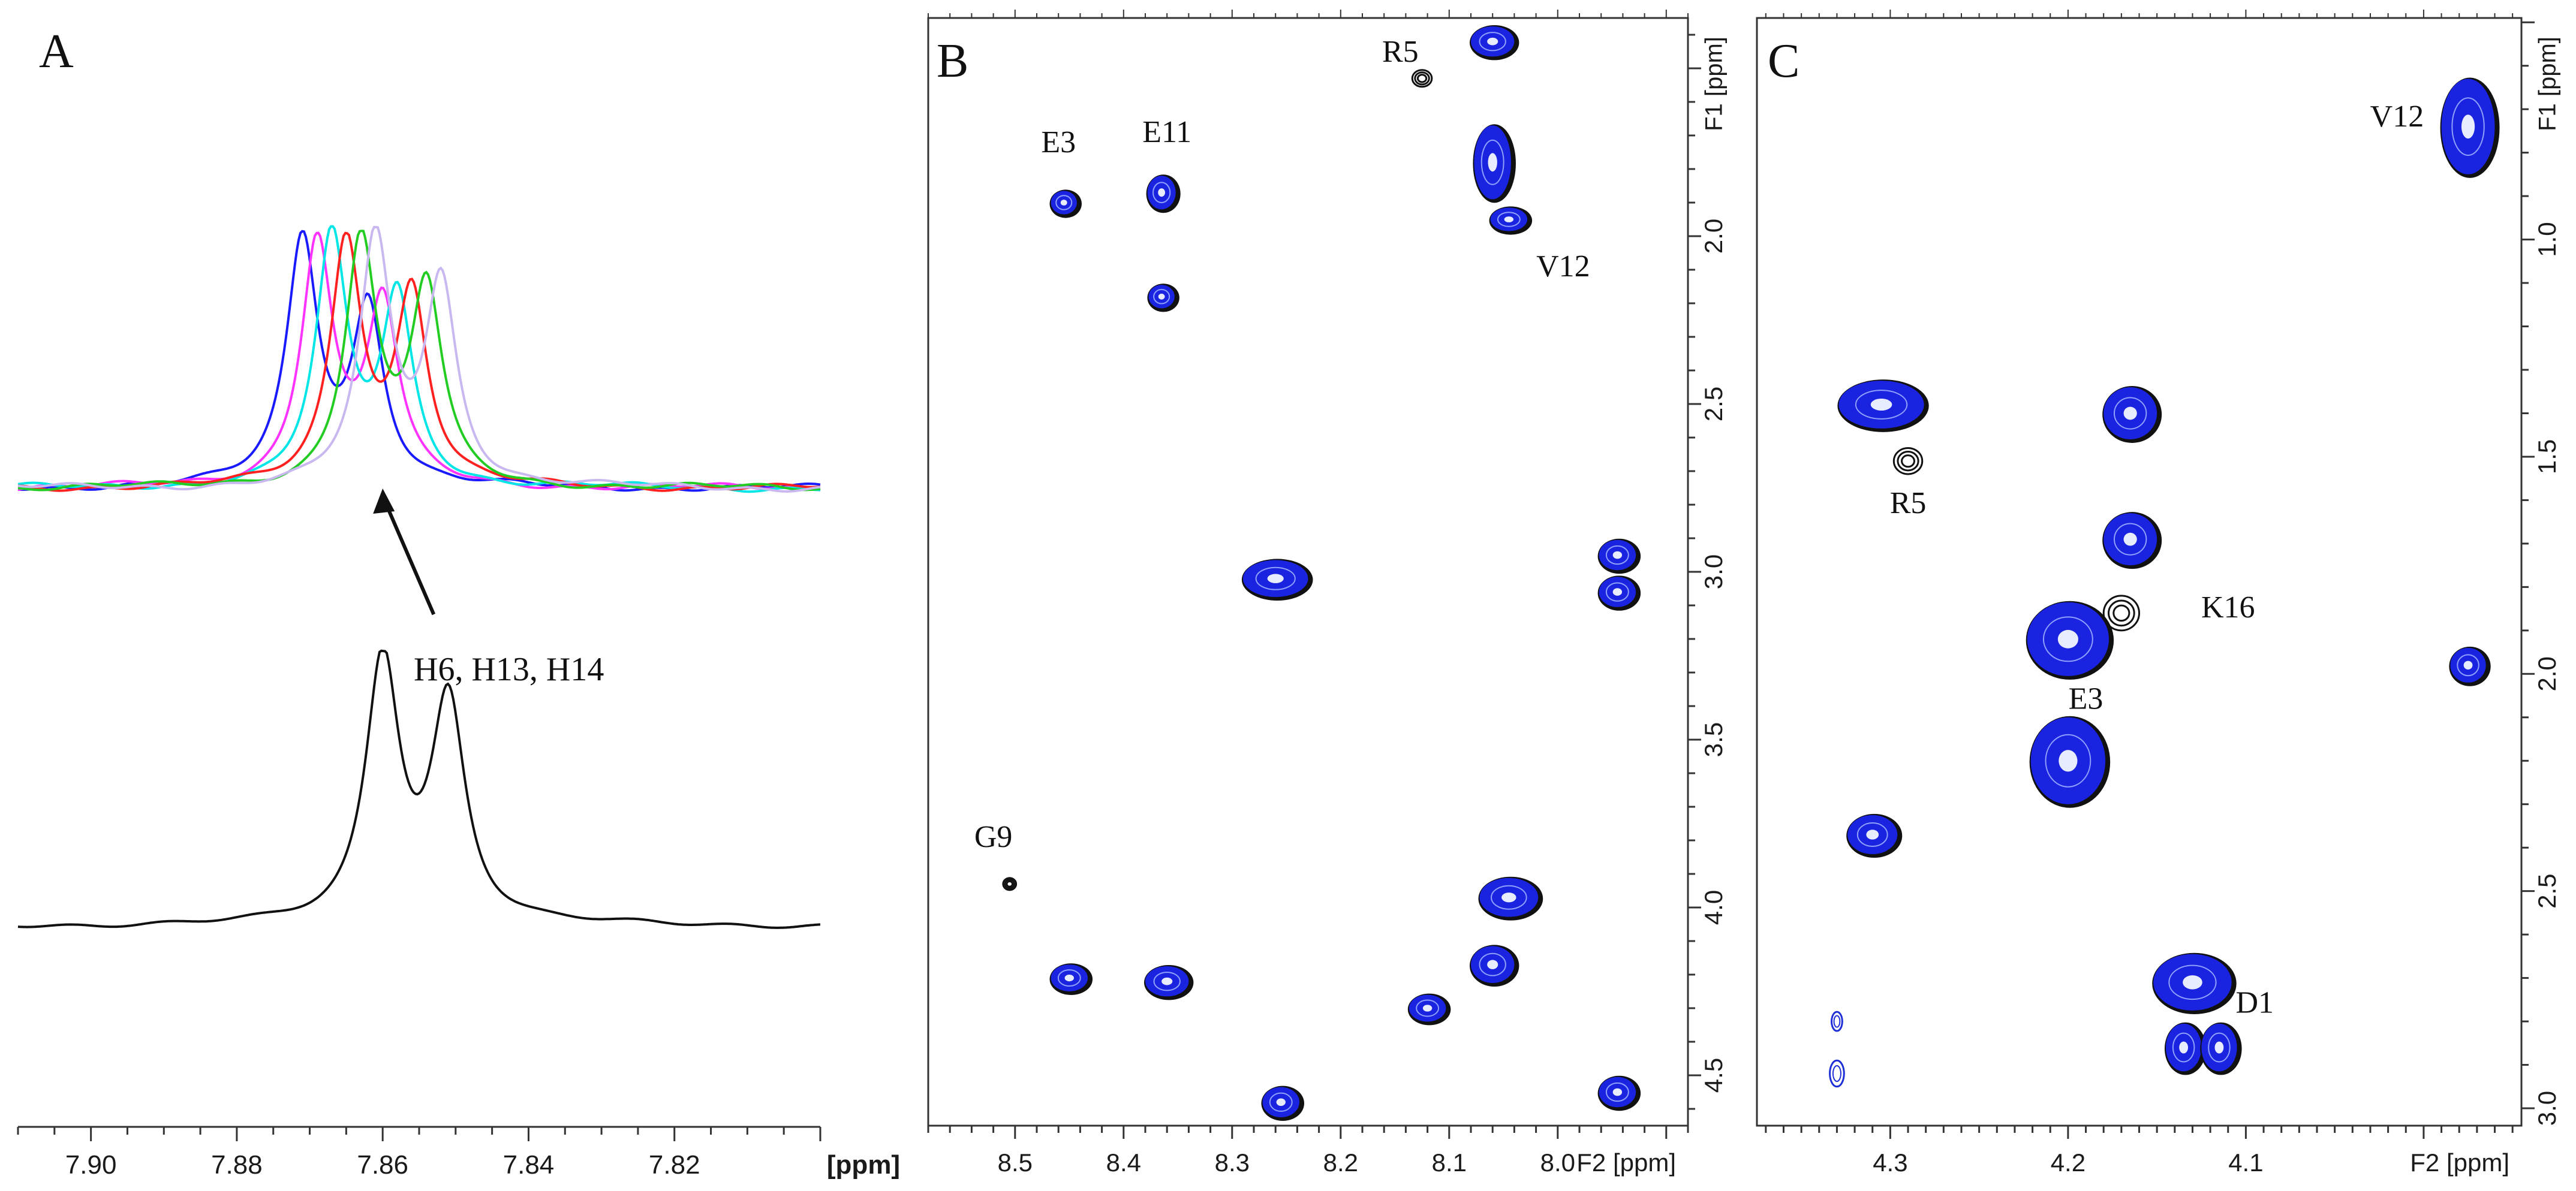 Image resolution: width=2576 pixels, height=1191 pixels. What do you see at coordinates (1167, 132) in the screenshot?
I see `peak-label: E11` at bounding box center [1167, 132].